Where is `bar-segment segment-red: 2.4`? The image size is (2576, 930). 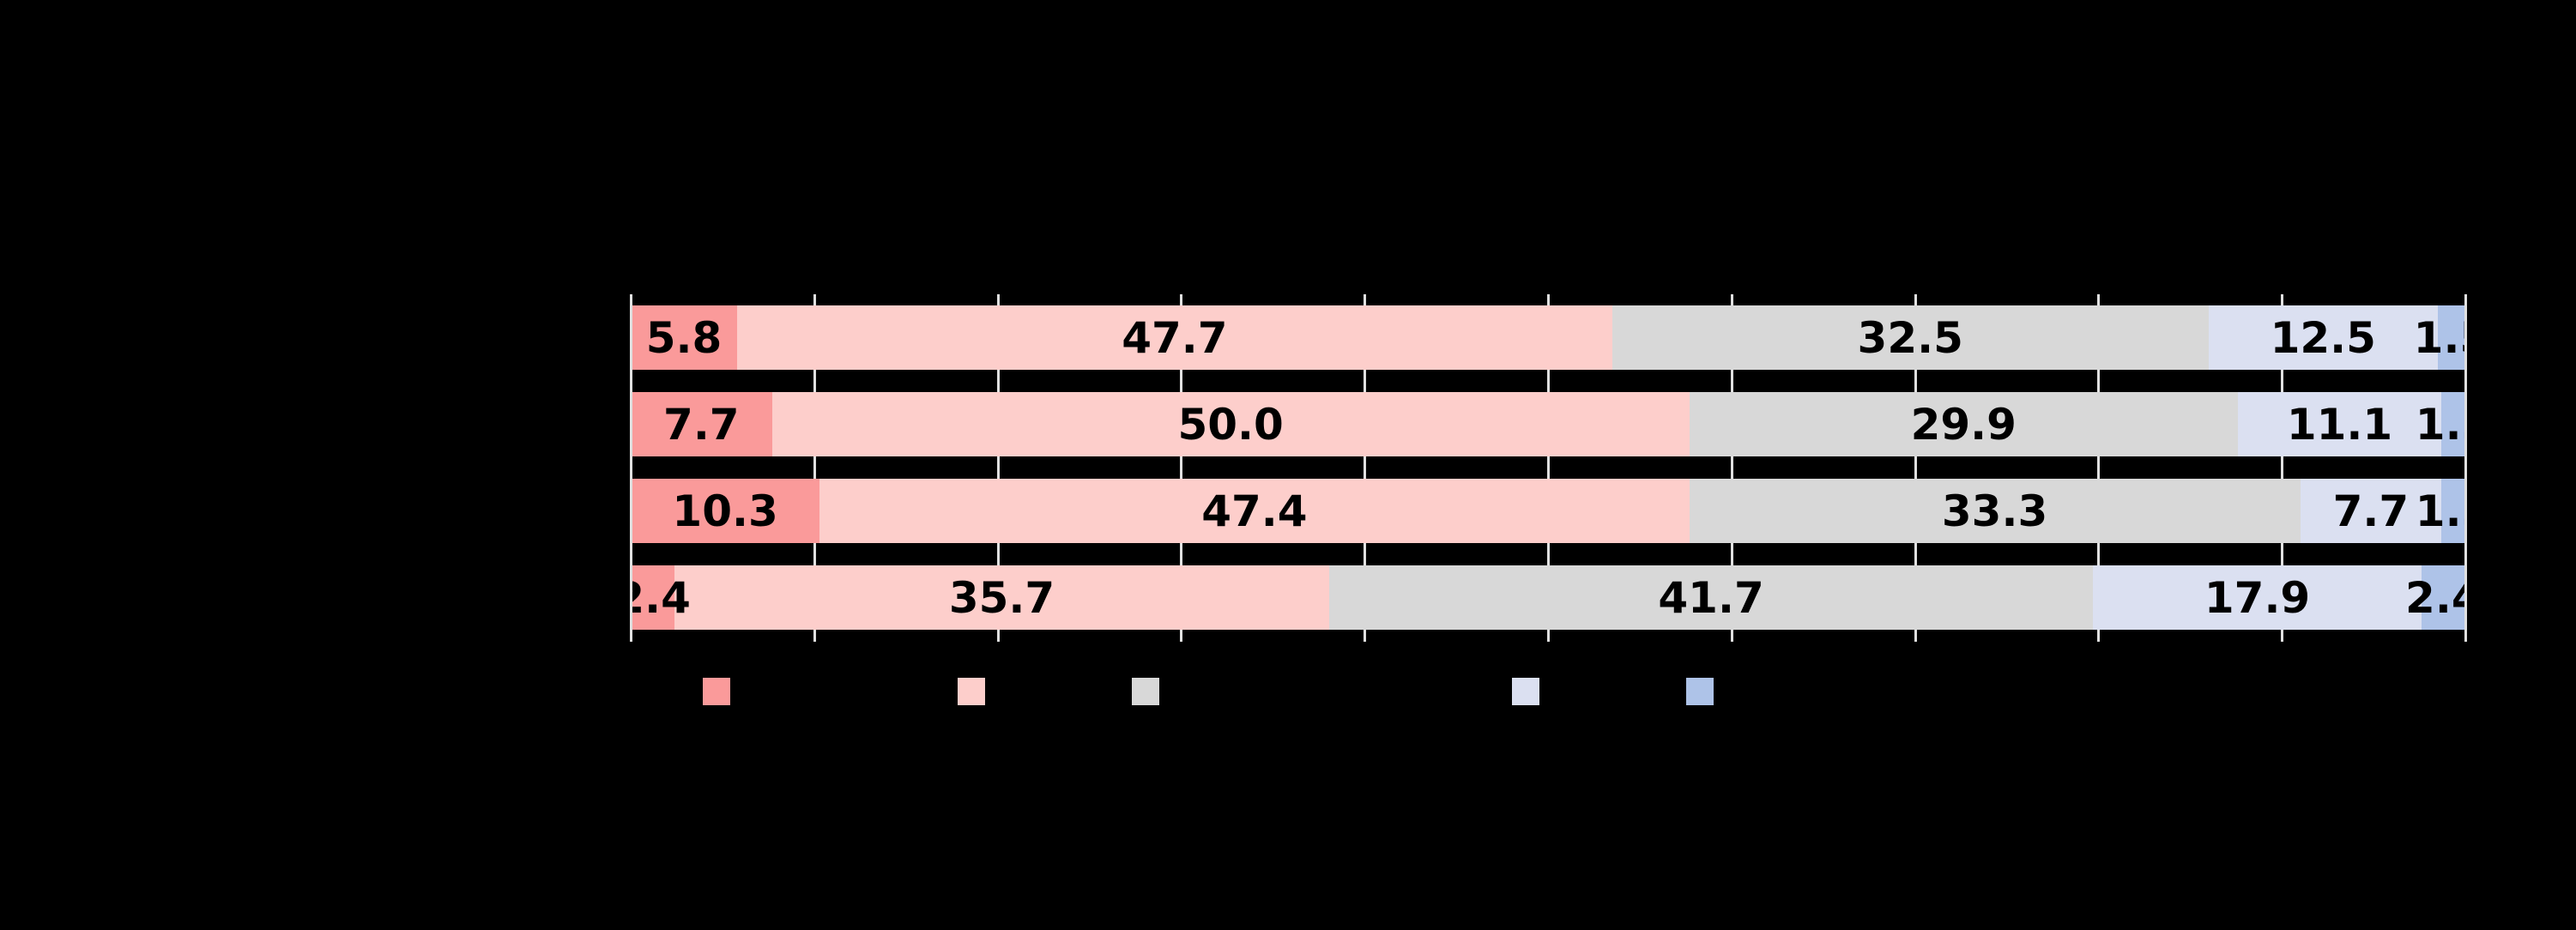 bar-segment segment-red: 2.4 is located at coordinates (652, 597).